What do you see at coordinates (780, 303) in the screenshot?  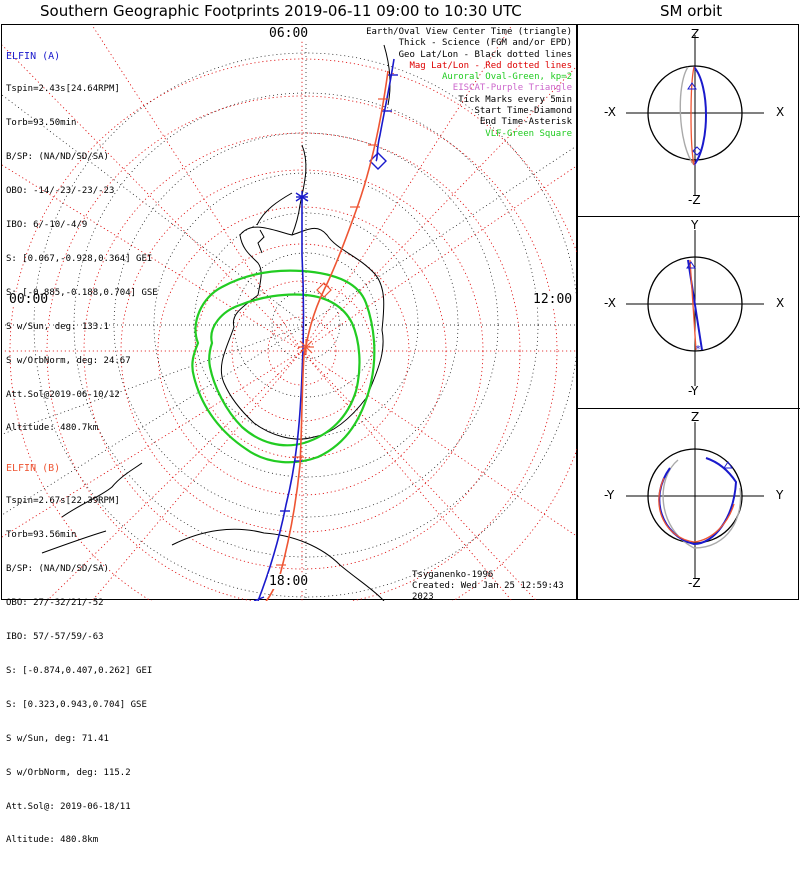 I see `orbit2-right-label: X` at bounding box center [780, 303].